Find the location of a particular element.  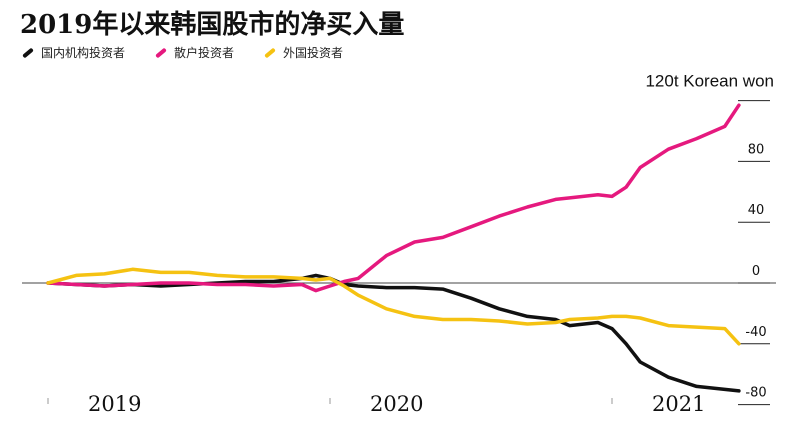

legend-label-retail: 散户投资者 is located at coordinates (204, 53).